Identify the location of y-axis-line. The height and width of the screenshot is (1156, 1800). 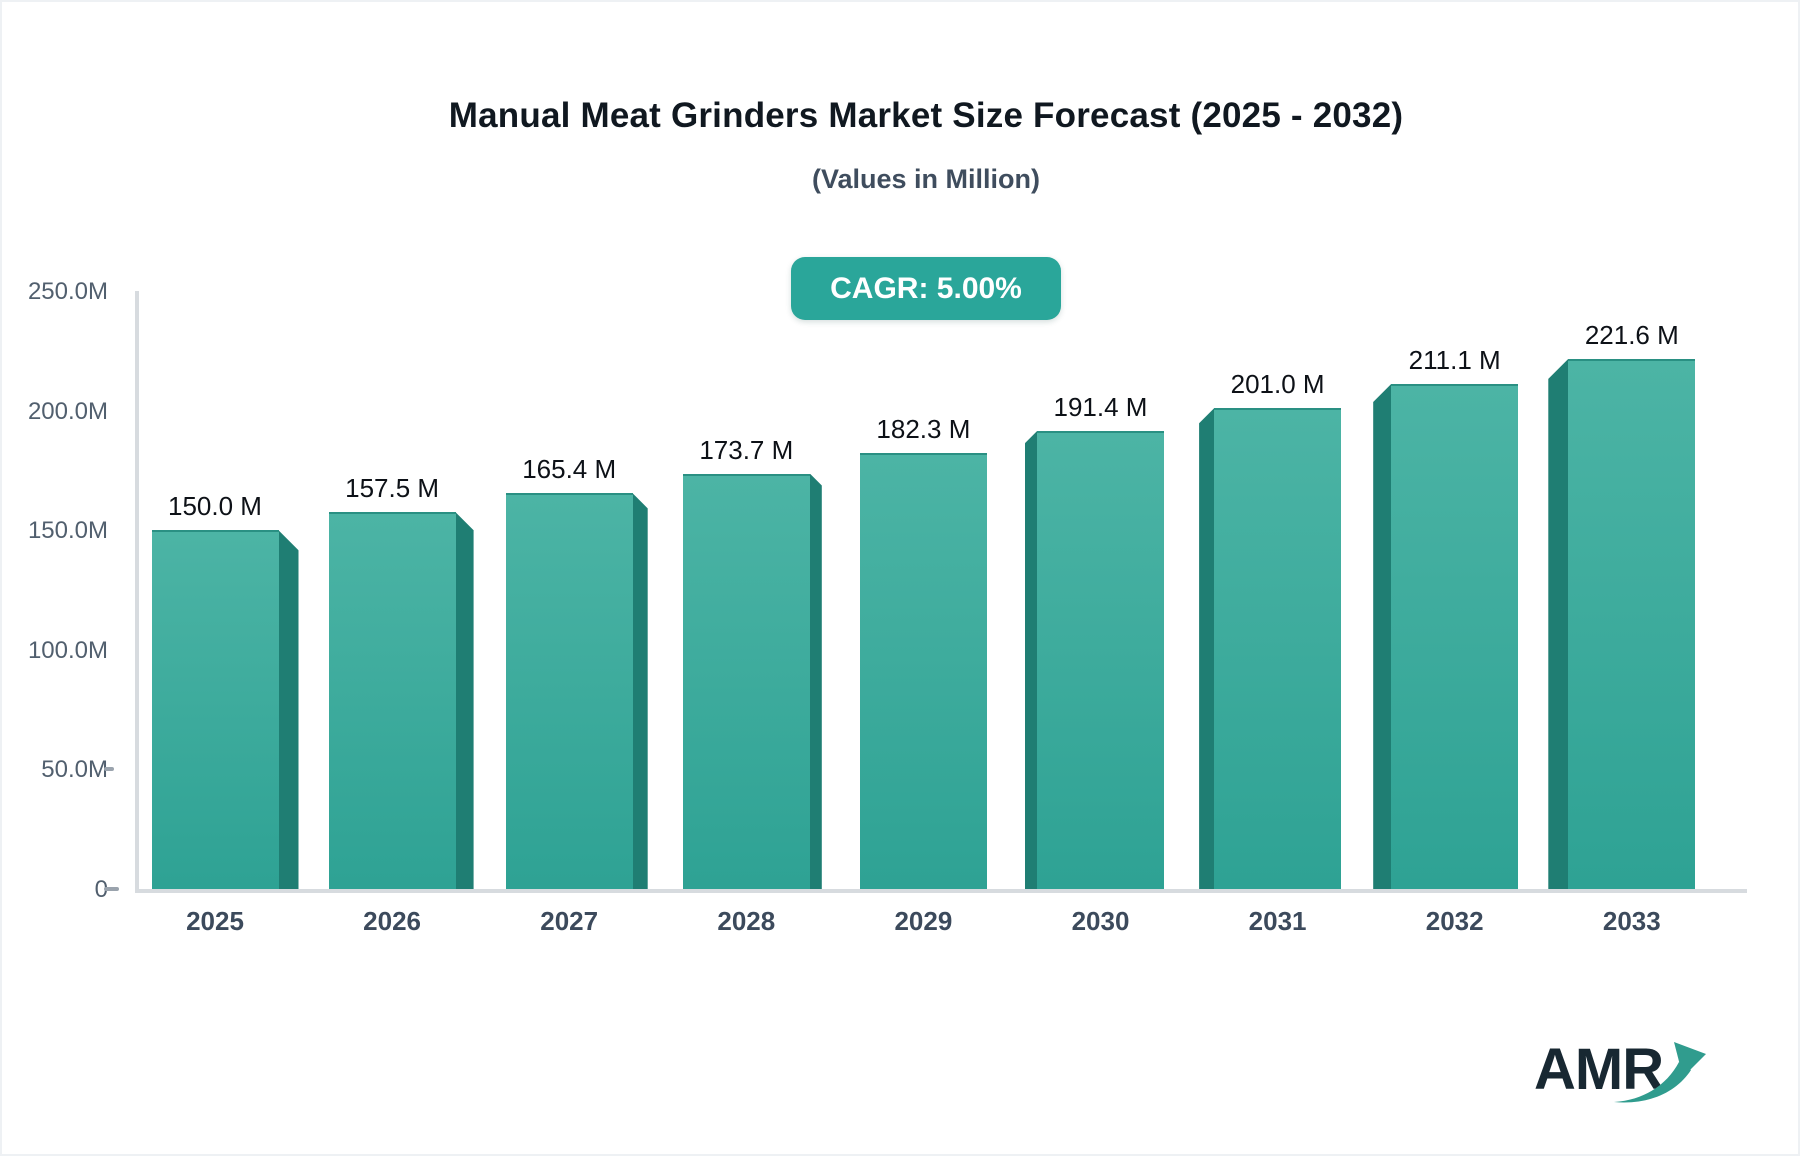
(137, 591).